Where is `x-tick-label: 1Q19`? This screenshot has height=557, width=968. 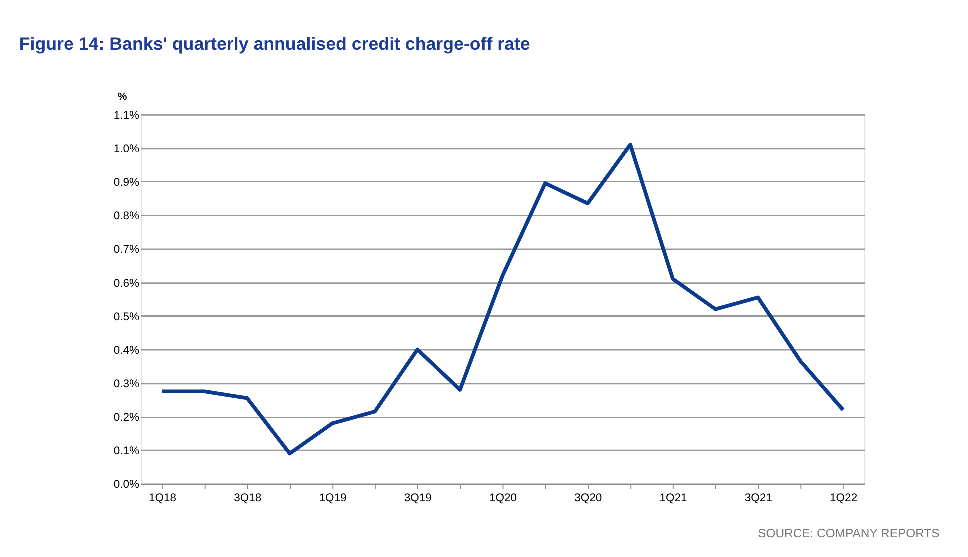 x-tick-label: 1Q19 is located at coordinates (333, 498).